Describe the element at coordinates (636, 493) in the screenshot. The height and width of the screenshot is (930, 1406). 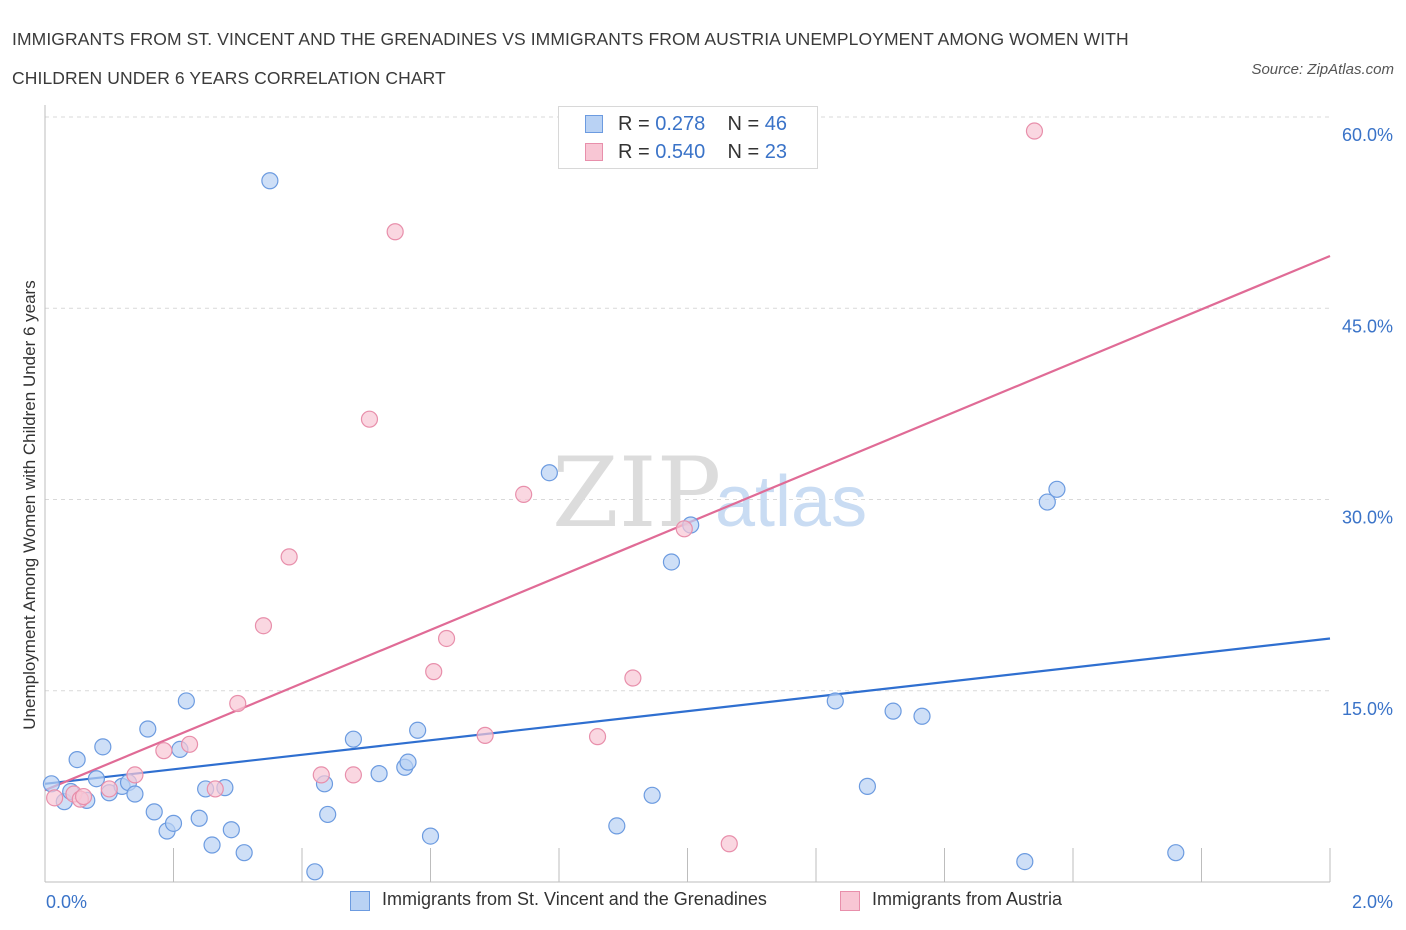
I see `watermark-zip: ZIP` at that location.